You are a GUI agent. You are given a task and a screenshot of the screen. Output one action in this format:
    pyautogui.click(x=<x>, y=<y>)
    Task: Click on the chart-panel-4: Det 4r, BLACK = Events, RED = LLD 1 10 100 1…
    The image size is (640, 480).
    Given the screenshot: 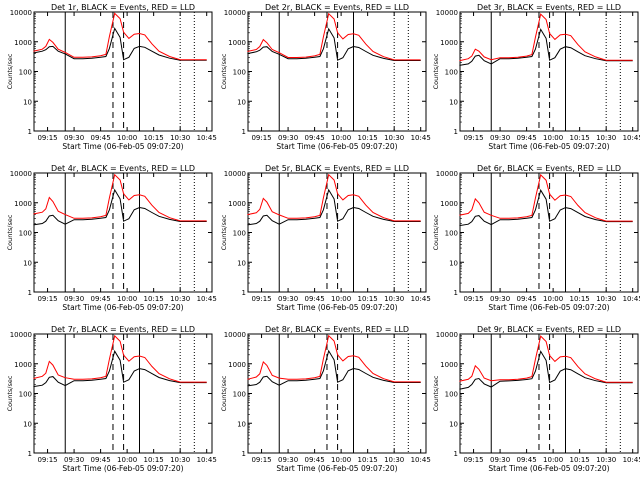 What is the action you would take?
    pyautogui.click(x=111, y=238)
    